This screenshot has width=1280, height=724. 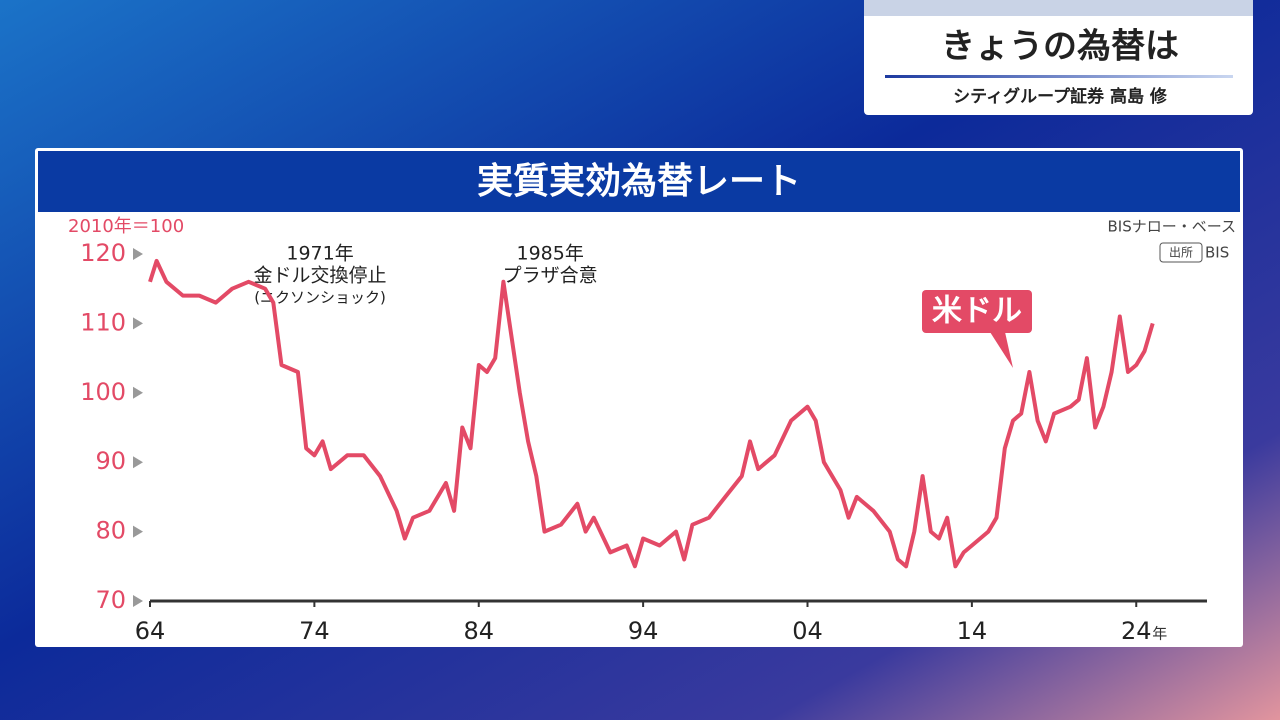 I want to click on x-tick-label: 84, so click(x=478, y=631).